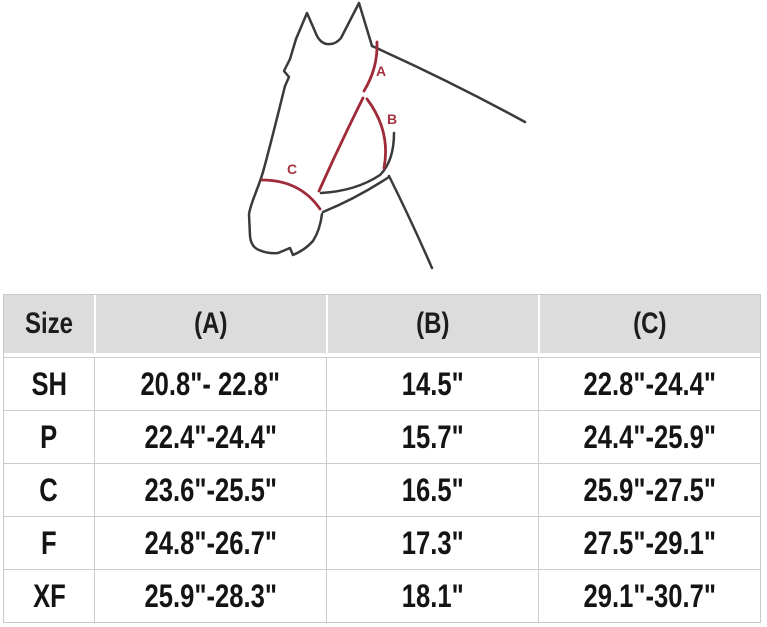 Image resolution: width=767 pixels, height=627 pixels. What do you see at coordinates (432, 542) in the screenshot?
I see `measurement-cell-b: 17.3"` at bounding box center [432, 542].